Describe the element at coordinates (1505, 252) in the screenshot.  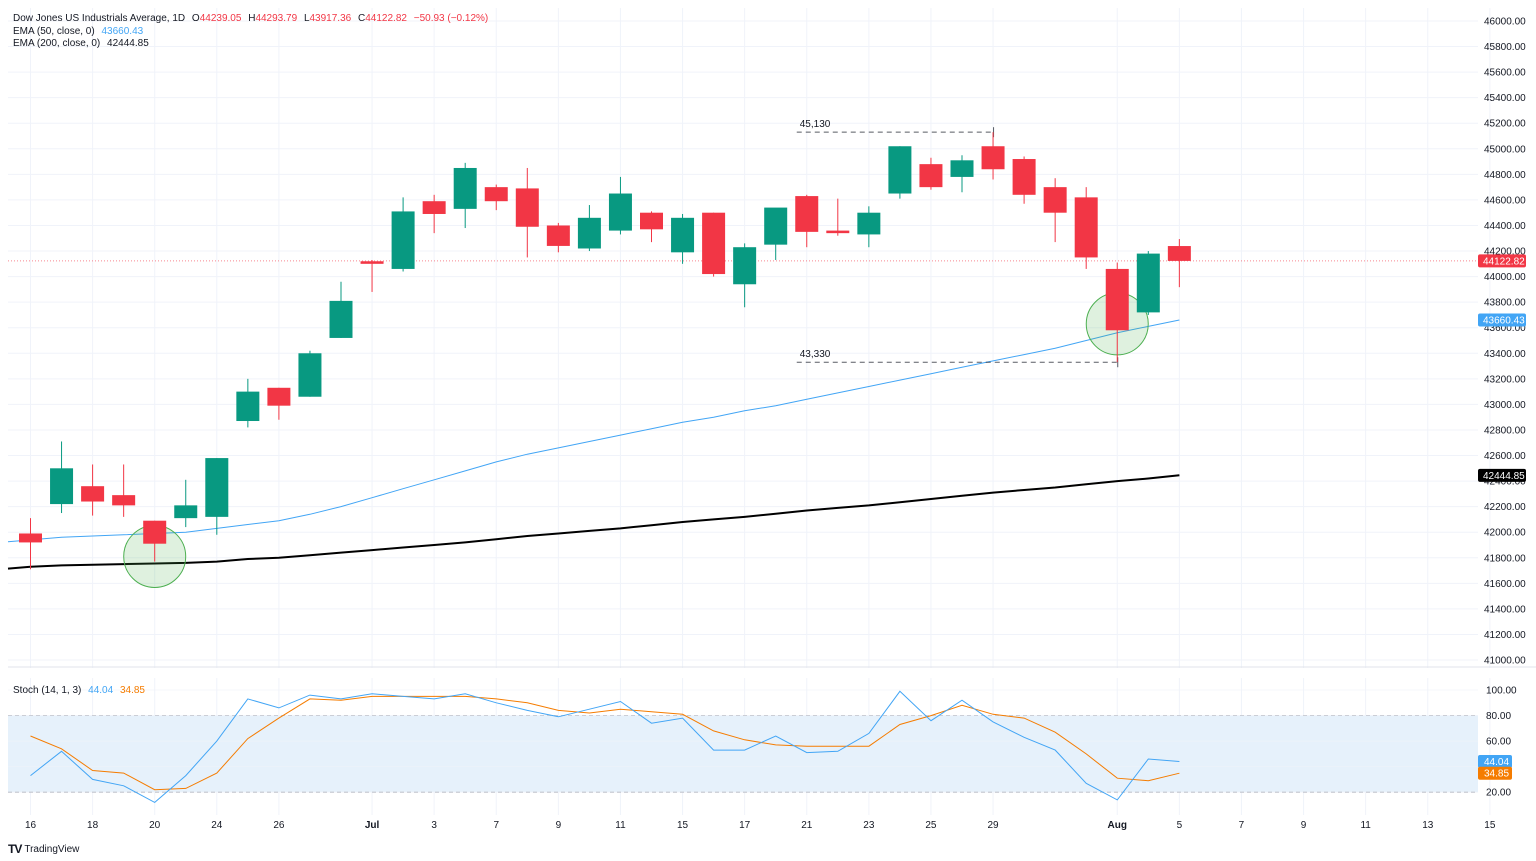
I see `y-tick-label: 44200.00` at that location.